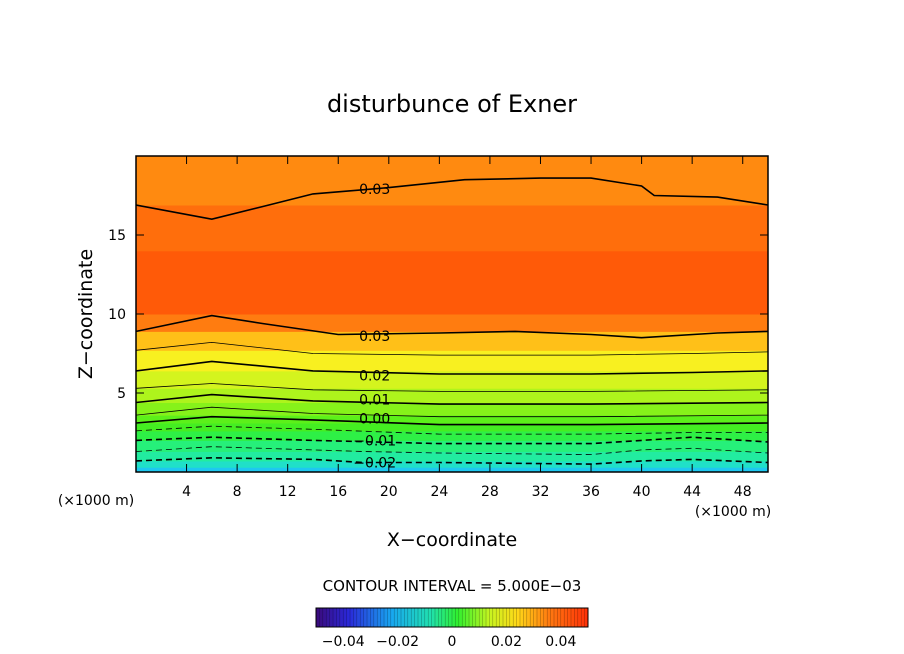  Describe the element at coordinates (506, 642) in the screenshot. I see `colorbar-tick-label-3: 0.02` at that location.